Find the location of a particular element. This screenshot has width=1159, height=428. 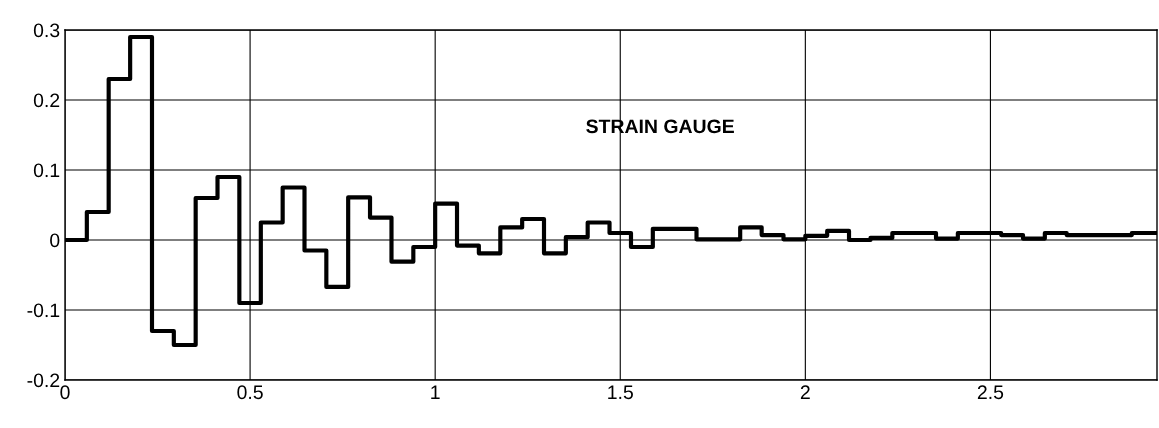

y-tick-label: -0.2 is located at coordinates (43, 380).